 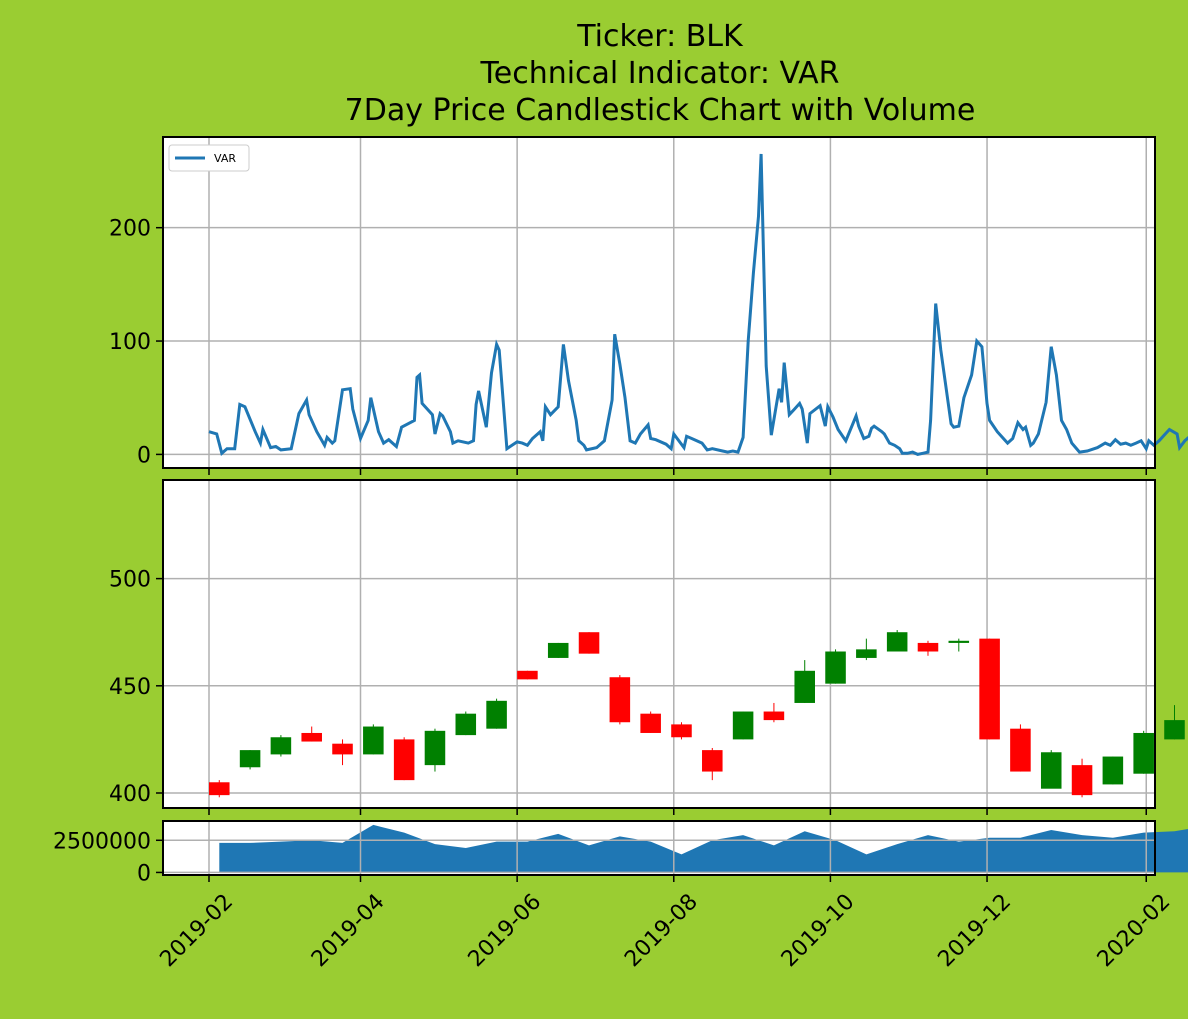 I want to click on xtick-label-2019-06: 2019-06, so click(x=505, y=930).